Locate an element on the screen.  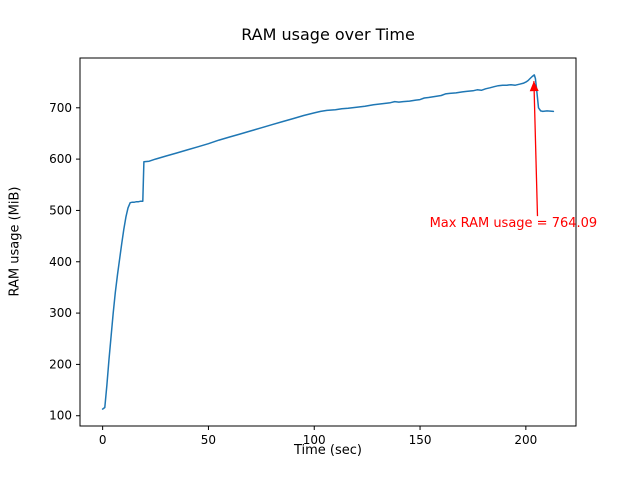
y-tick-label: 700 is located at coordinates (60, 108).